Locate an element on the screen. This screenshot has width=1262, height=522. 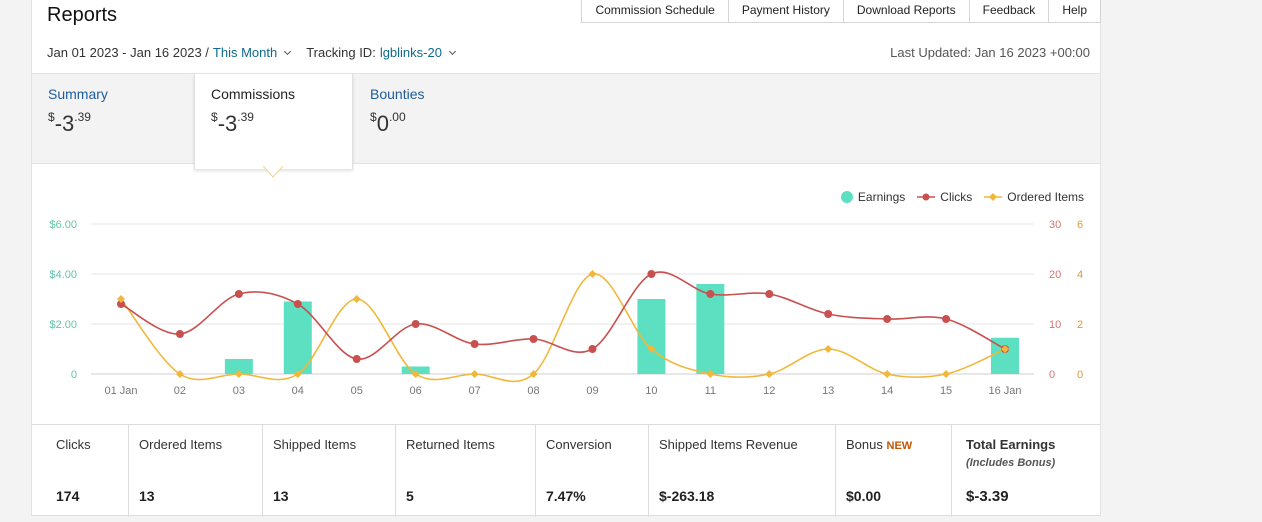
x-tick-label: 12 is located at coordinates (769, 391).